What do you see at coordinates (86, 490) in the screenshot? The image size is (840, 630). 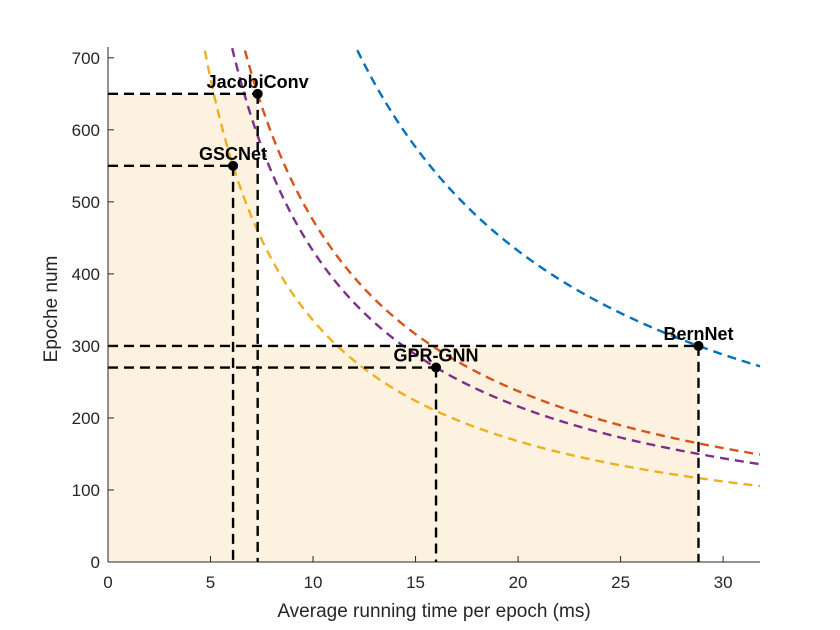 I see `y-tick-label: 100` at bounding box center [86, 490].